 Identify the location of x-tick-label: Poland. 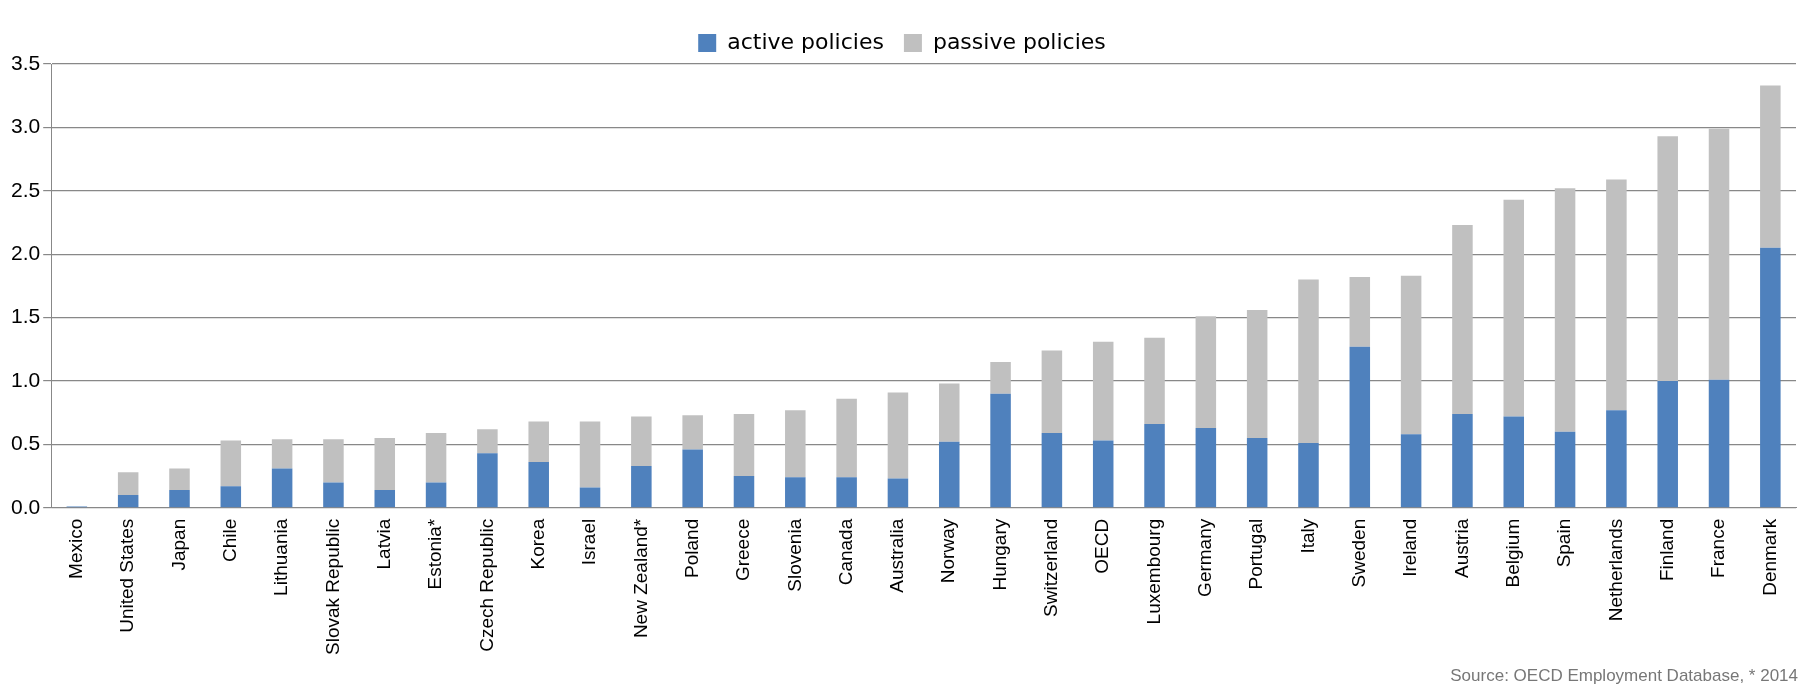
(691, 548).